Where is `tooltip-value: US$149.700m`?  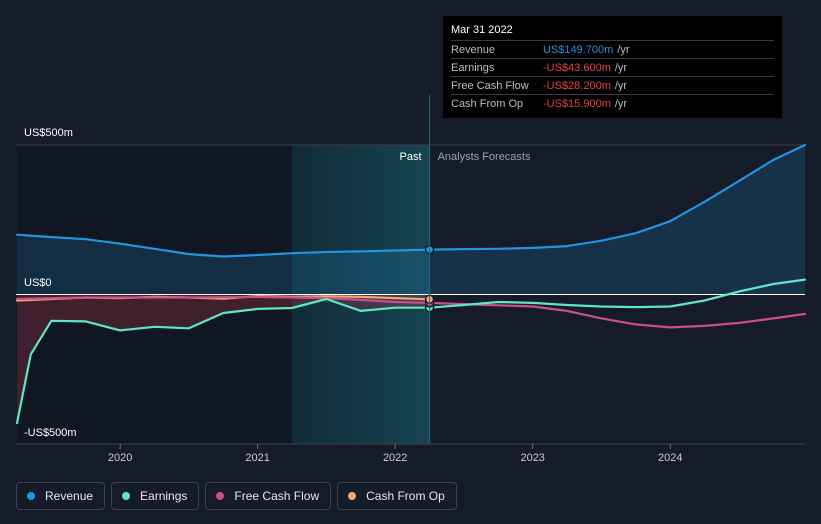 tooltip-value: US$149.700m is located at coordinates (578, 49).